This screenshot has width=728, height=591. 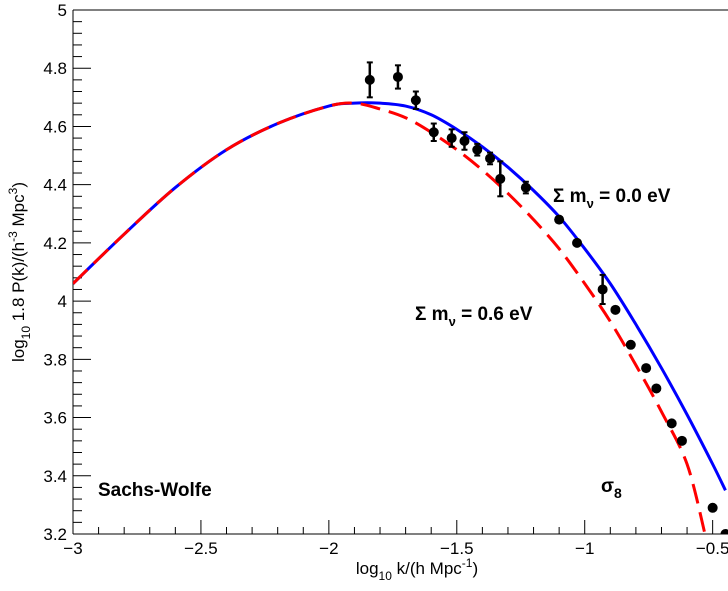 What do you see at coordinates (62, 301) in the screenshot?
I see `y-tick-label: 4` at bounding box center [62, 301].